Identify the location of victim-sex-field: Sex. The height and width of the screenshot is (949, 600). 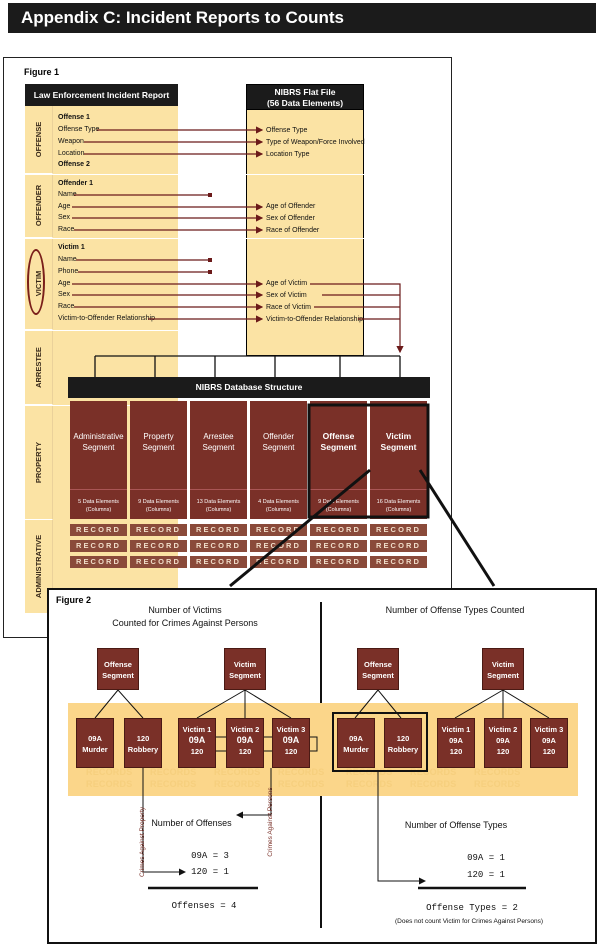
(64, 294).